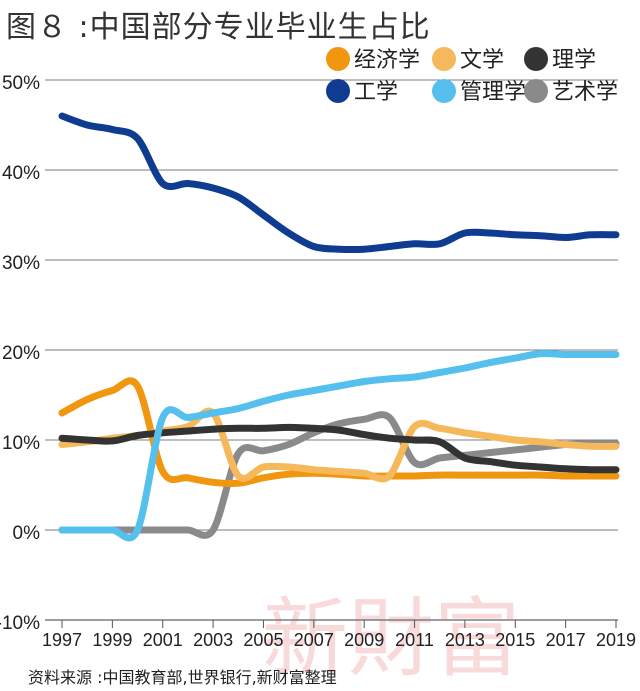  Describe the element at coordinates (314, 640) in the screenshot. I see `x-tick-label: 2007` at that location.